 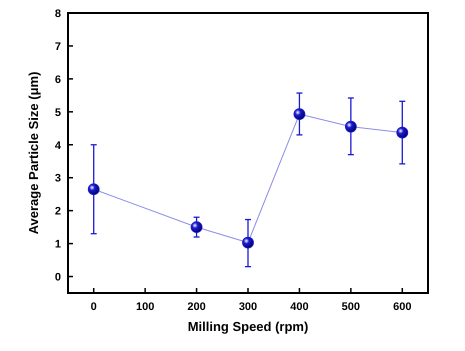 What do you see at coordinates (57, 178) in the screenshot?
I see `y-tick-label: 3` at bounding box center [57, 178].